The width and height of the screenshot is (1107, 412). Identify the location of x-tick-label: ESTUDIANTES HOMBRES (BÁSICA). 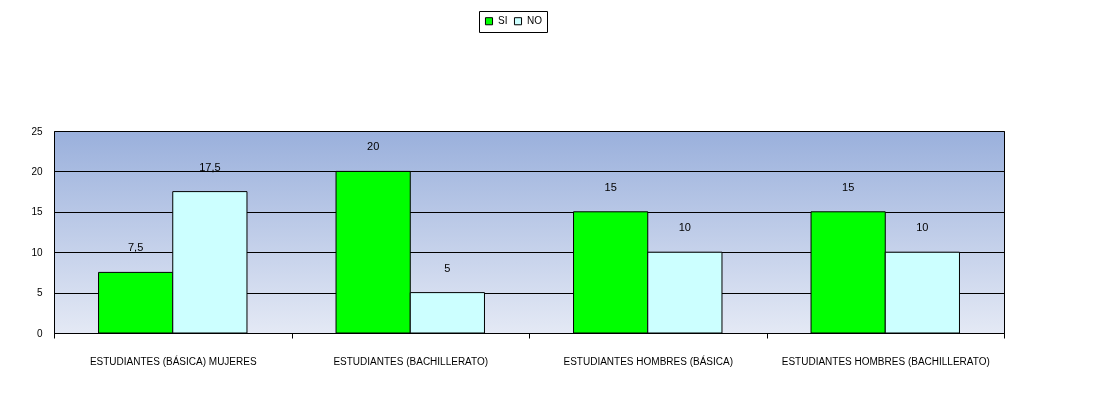
(648, 360).